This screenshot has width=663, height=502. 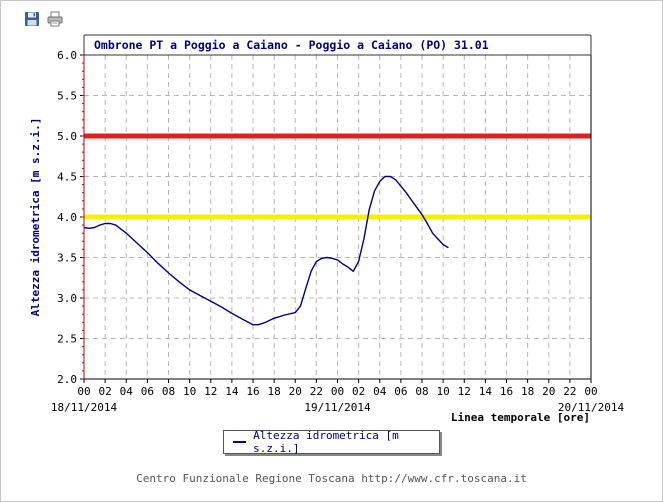 I want to click on floppy-disk-icon, so click(x=32, y=19).